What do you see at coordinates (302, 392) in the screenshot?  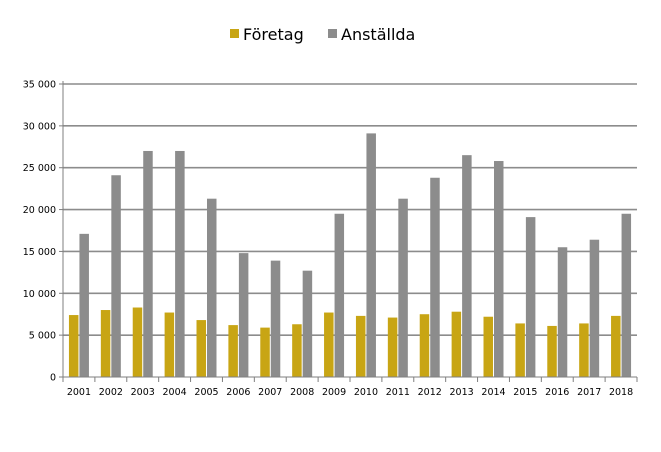 I see `x-tick-label: 2008` at bounding box center [302, 392].